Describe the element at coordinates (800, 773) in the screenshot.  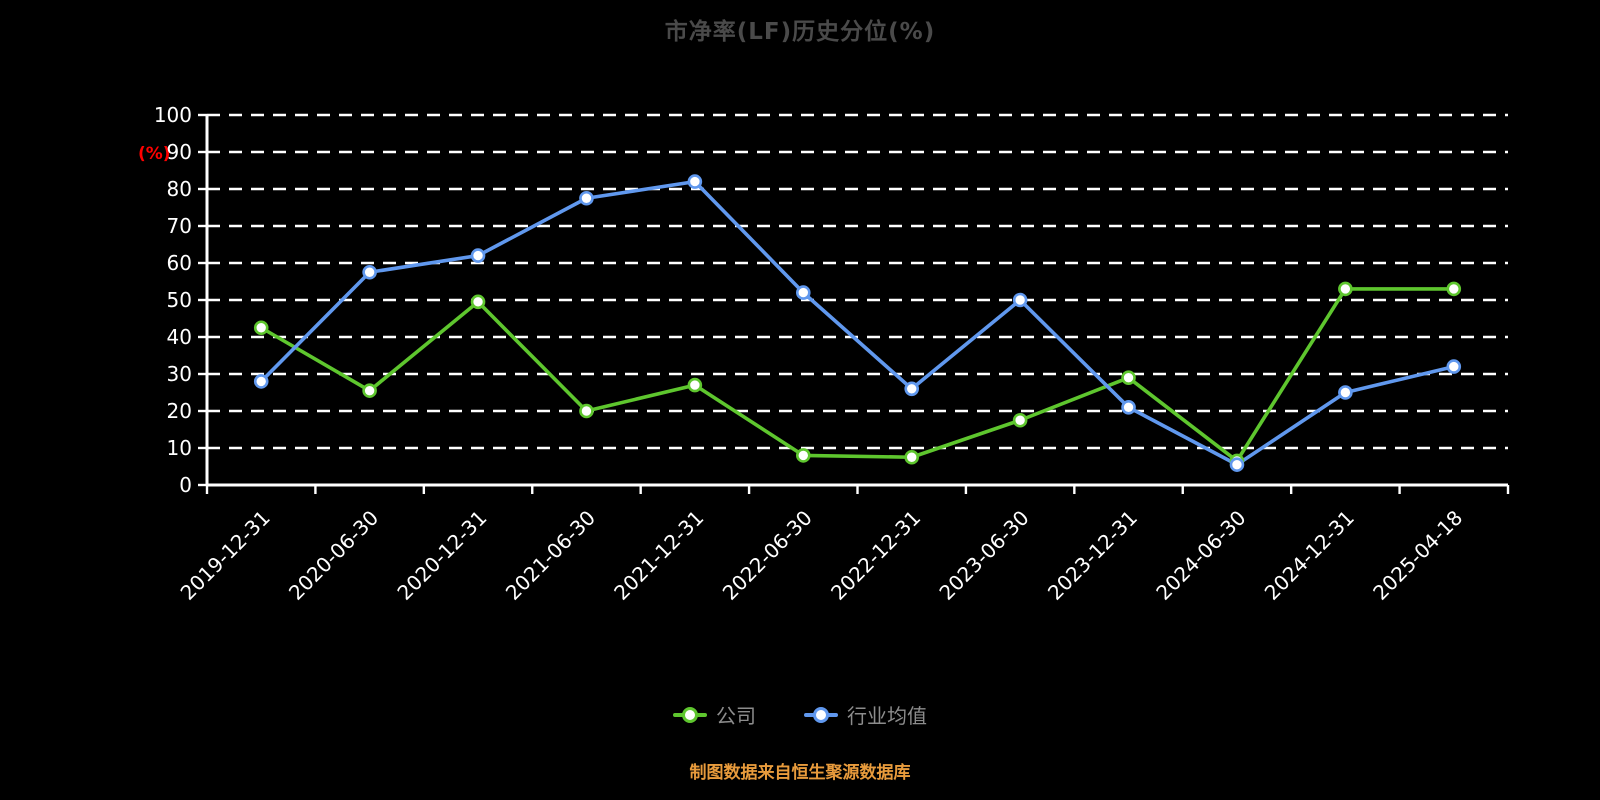
I see `data-source-note: 制图数据来自恒生聚源数据库` at that location.